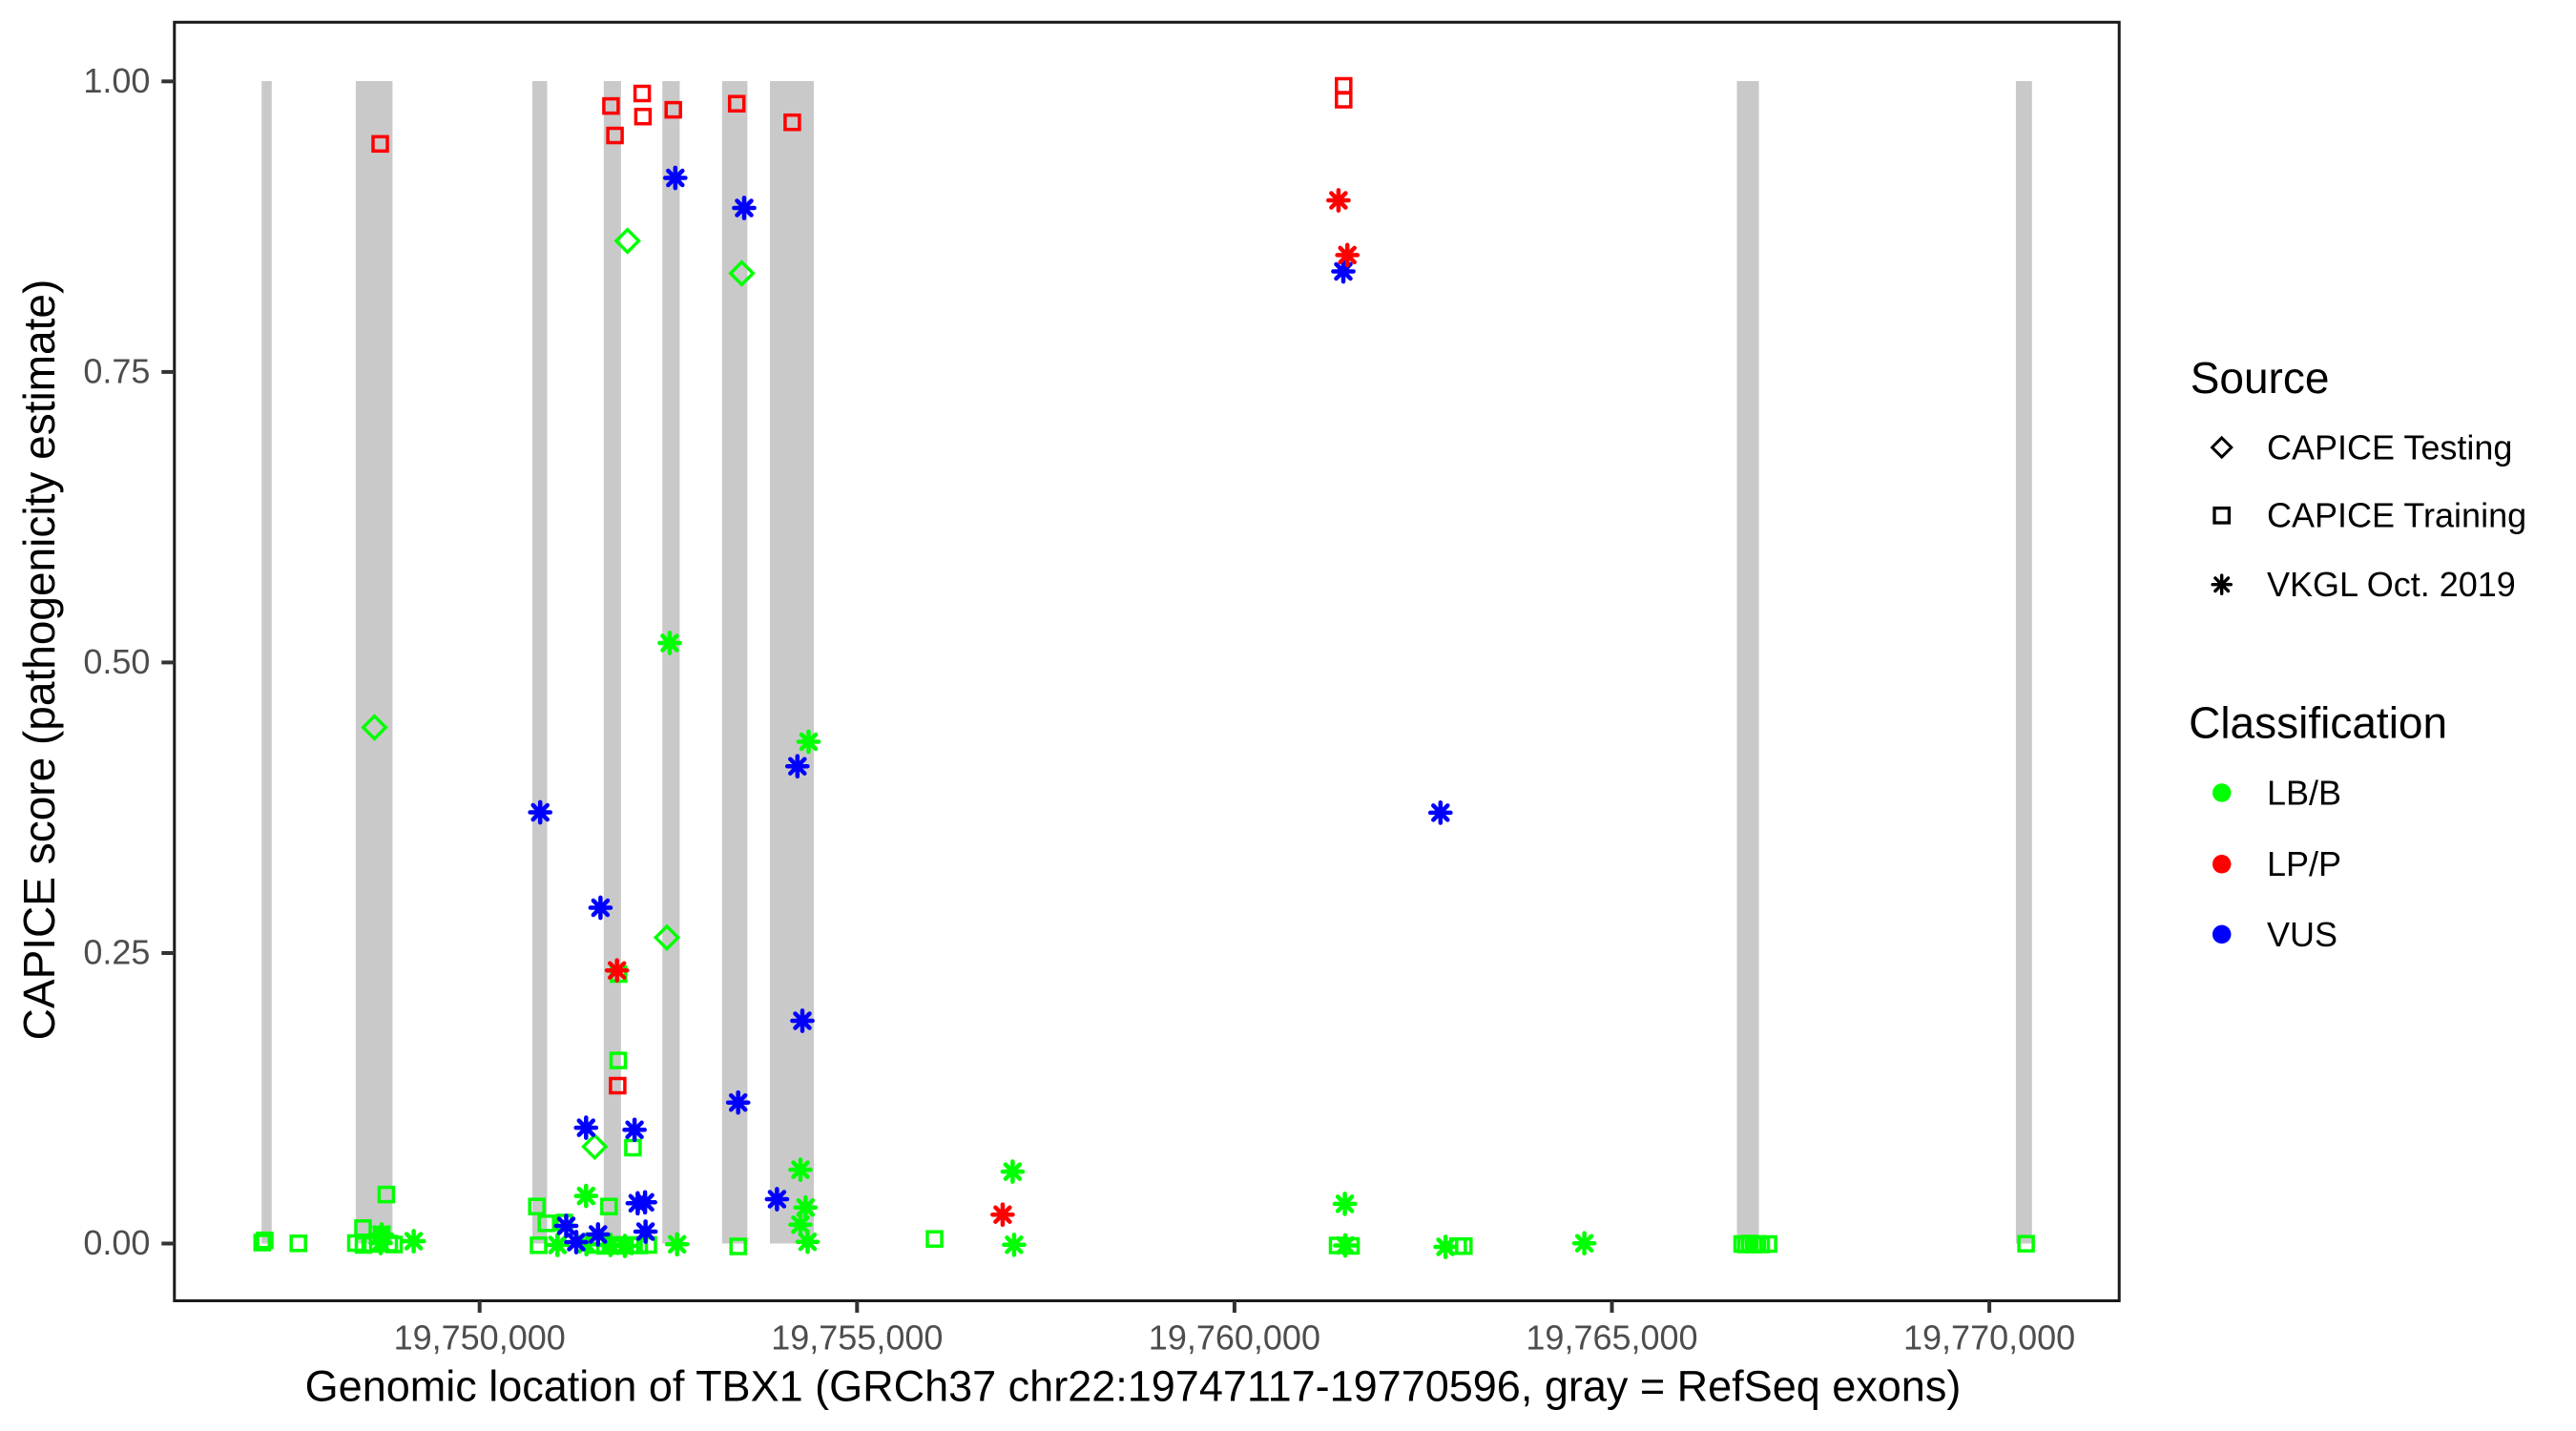 This screenshot has width=2576, height=1431. Describe the element at coordinates (39, 660) in the screenshot. I see `svg-text:CAPICE score (pathogenicity es: CAPICE score (pathogenicity estimate)` at that location.